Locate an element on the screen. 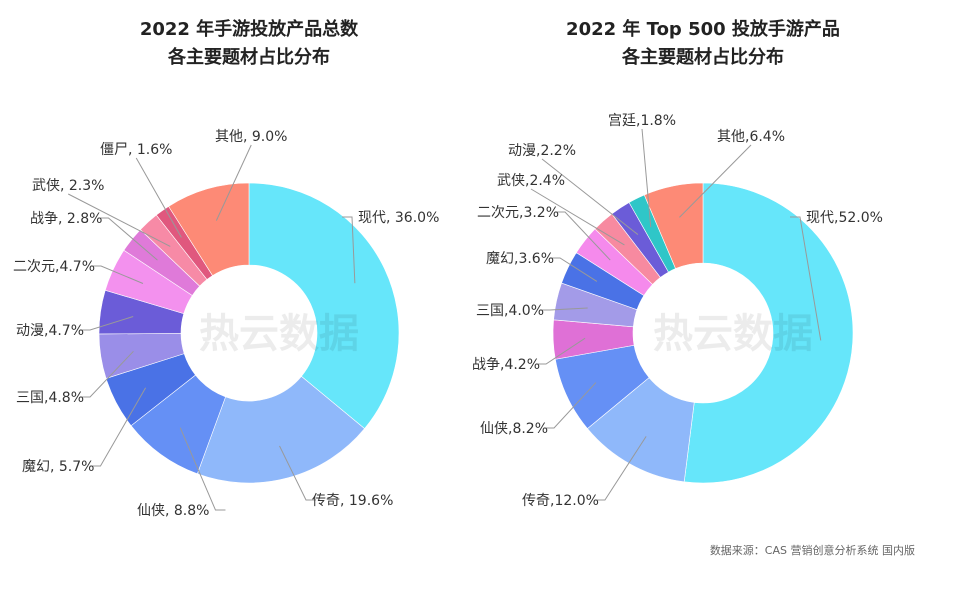 The image size is (961, 593). data-label: 武侠, 2.3% is located at coordinates (68, 186).